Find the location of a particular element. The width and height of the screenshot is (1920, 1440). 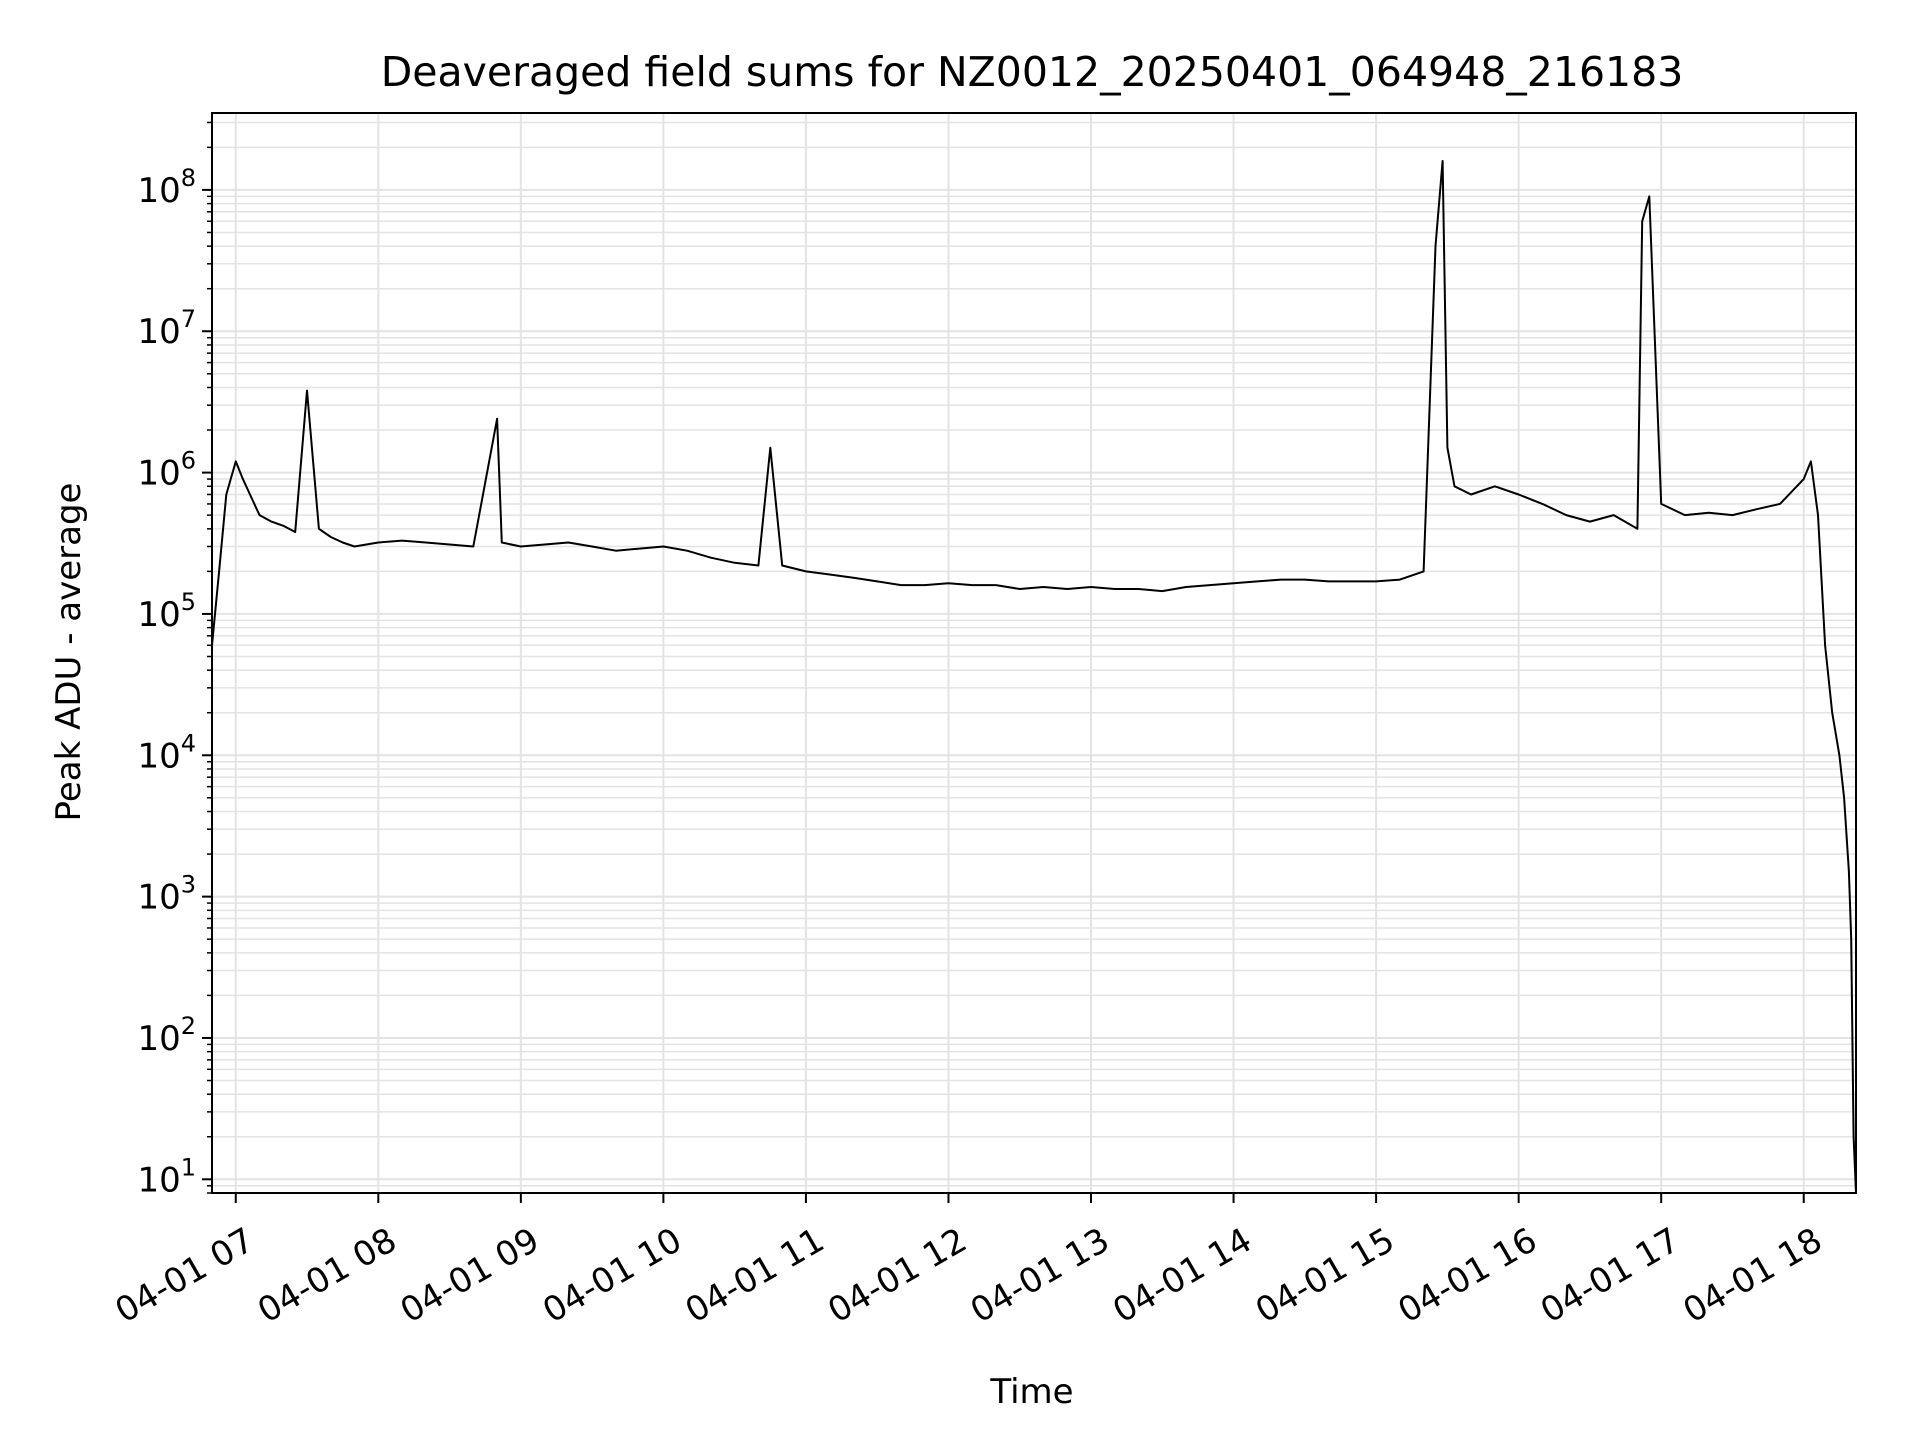

x-tick-label: 04-01 10 is located at coordinates (612, 1275).